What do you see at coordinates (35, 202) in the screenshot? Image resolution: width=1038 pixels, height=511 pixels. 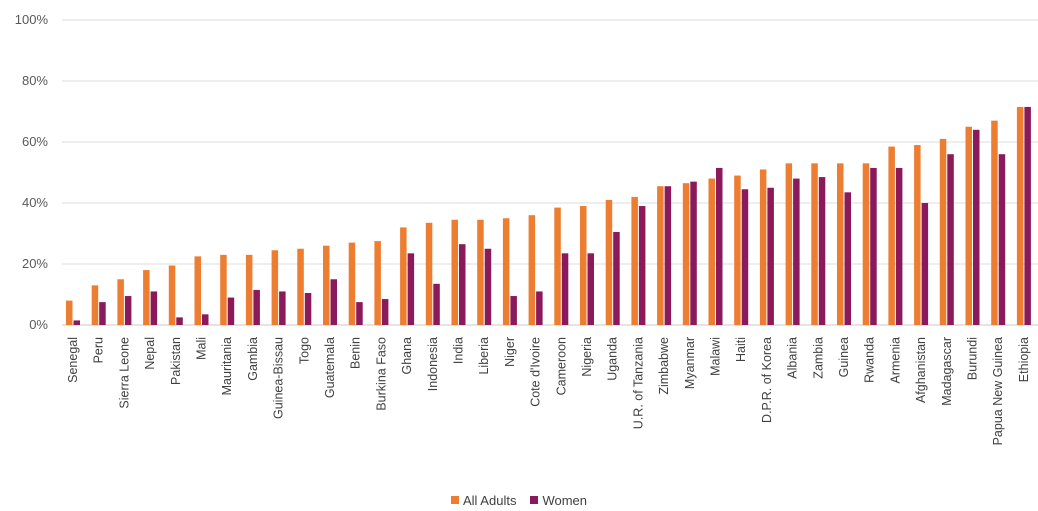 I see `y-tick-label: 40%` at bounding box center [35, 202].